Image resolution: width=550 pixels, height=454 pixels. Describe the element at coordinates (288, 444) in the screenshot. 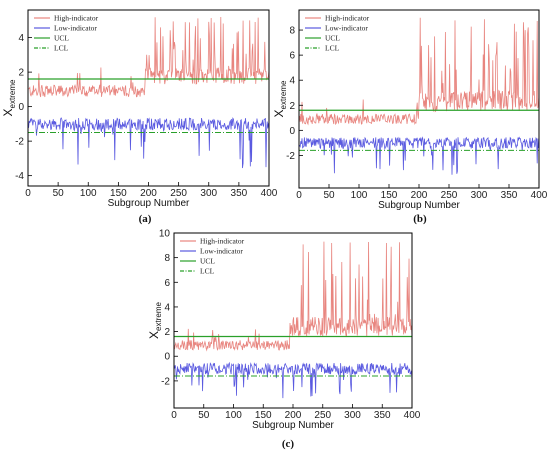

I see `panel-label: (c)` at that location.